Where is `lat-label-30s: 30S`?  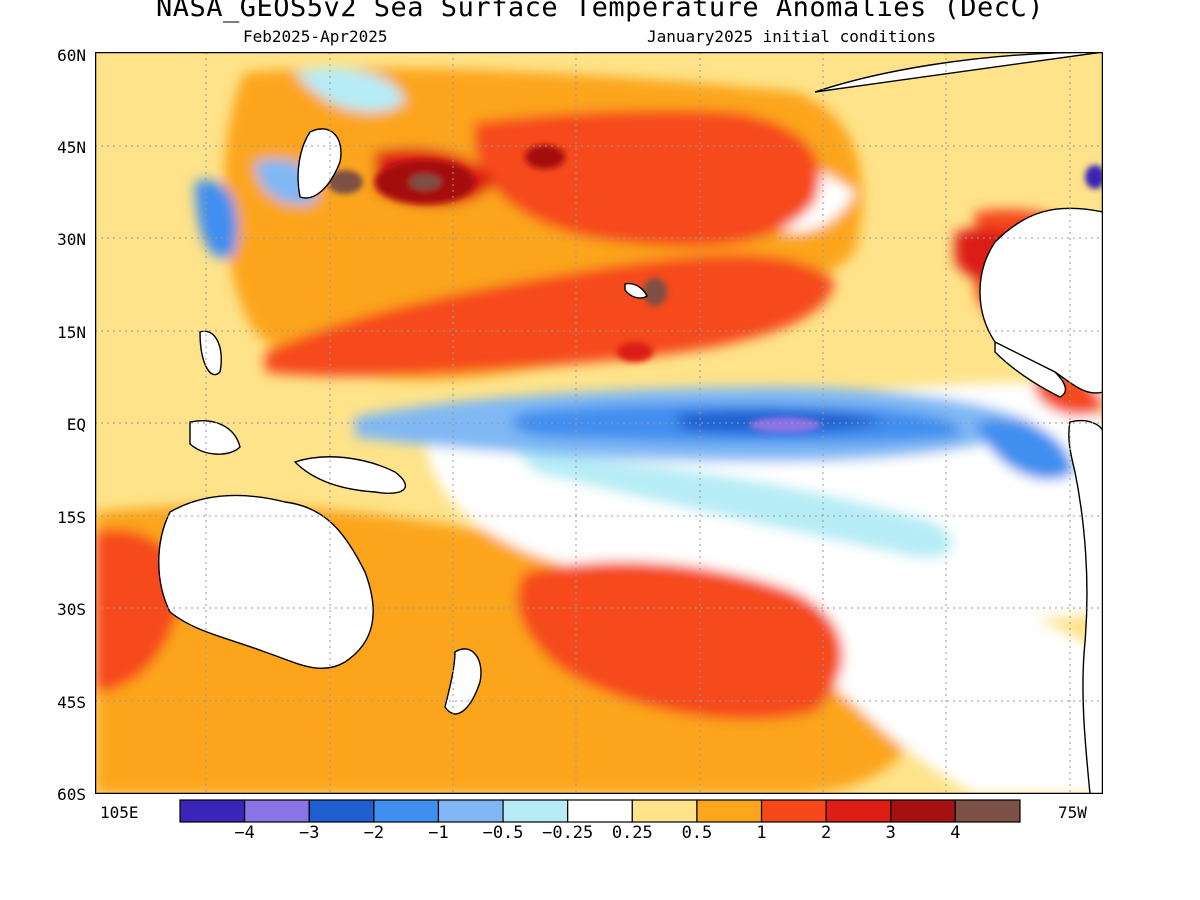 lat-label-30s: 30S is located at coordinates (71, 609).